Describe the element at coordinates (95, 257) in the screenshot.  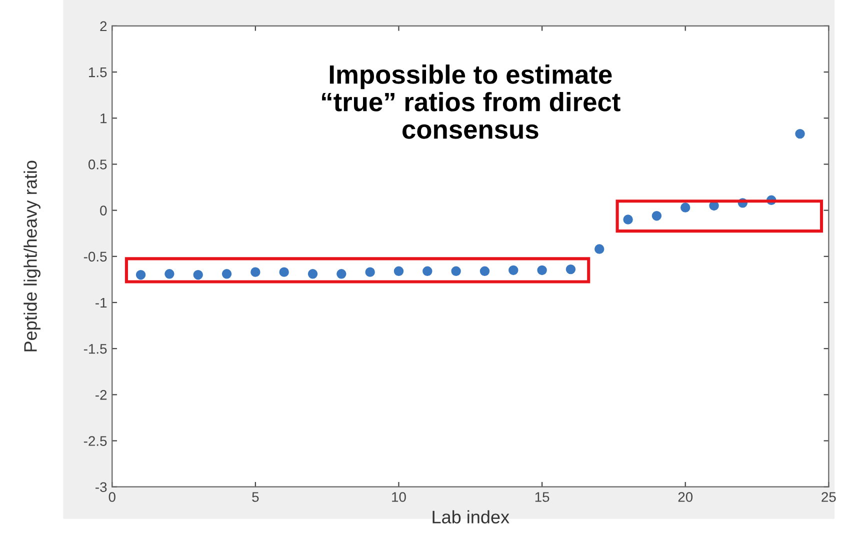
I see `y-tick-label: -0.5` at that location.